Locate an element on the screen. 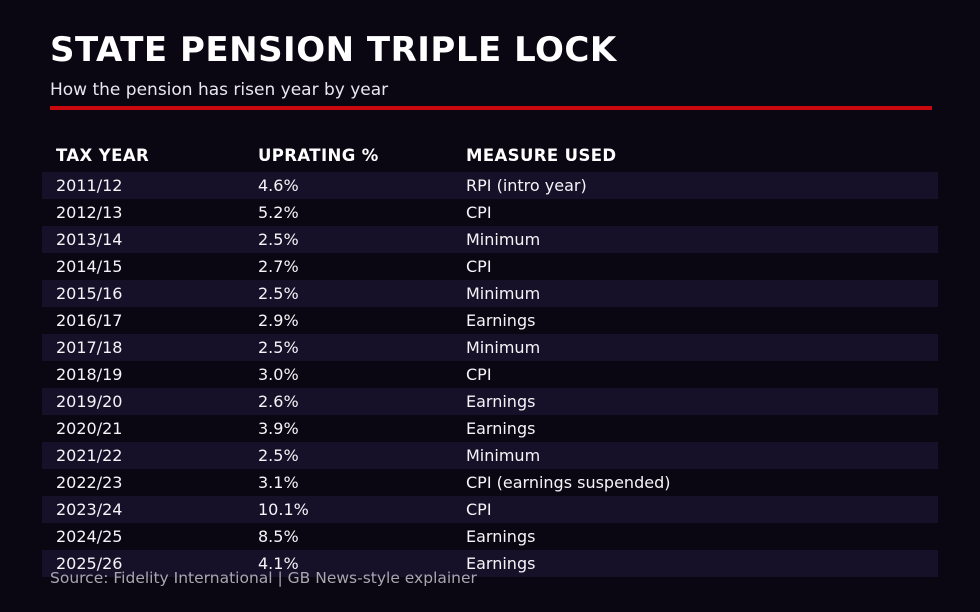 The image size is (980, 612). table-row: 2016/17 2.9% Earnings is located at coordinates (490, 320).